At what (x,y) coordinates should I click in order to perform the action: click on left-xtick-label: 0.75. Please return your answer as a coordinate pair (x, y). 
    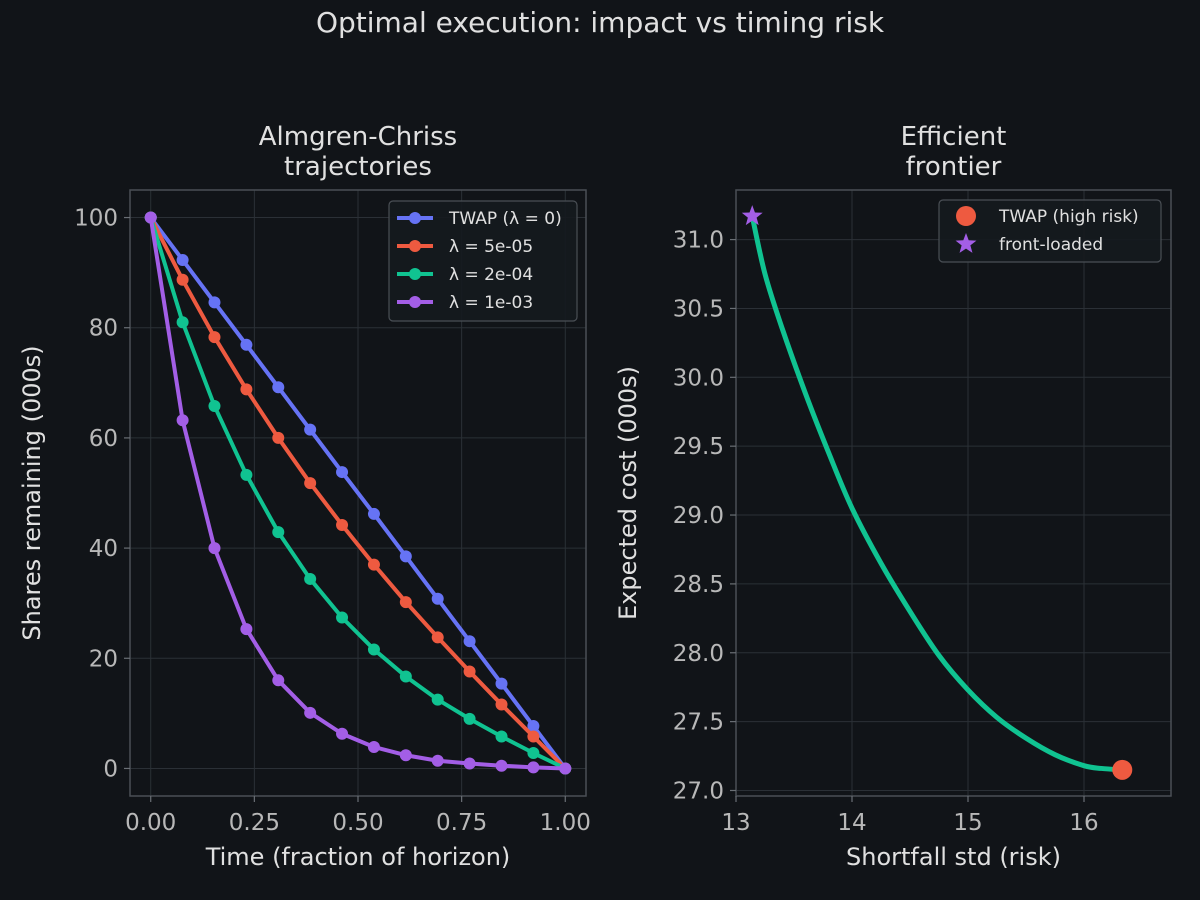
    Looking at the image, I should click on (461, 823).